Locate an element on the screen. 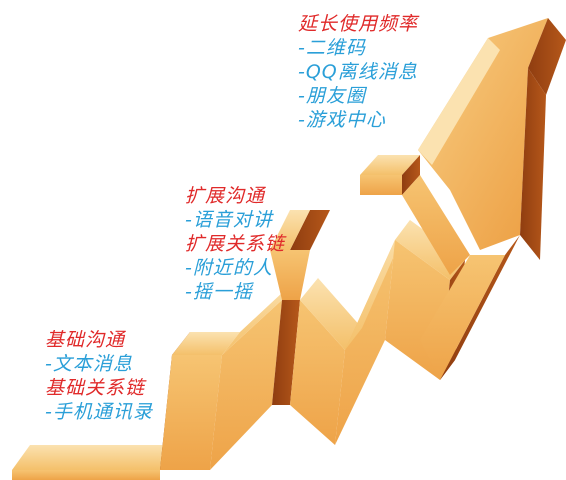  stage-3-labels: 延长使用频率 -二维码 -QQ离线消息 -朋友圈 -游戏中心 is located at coordinates (358, 72).